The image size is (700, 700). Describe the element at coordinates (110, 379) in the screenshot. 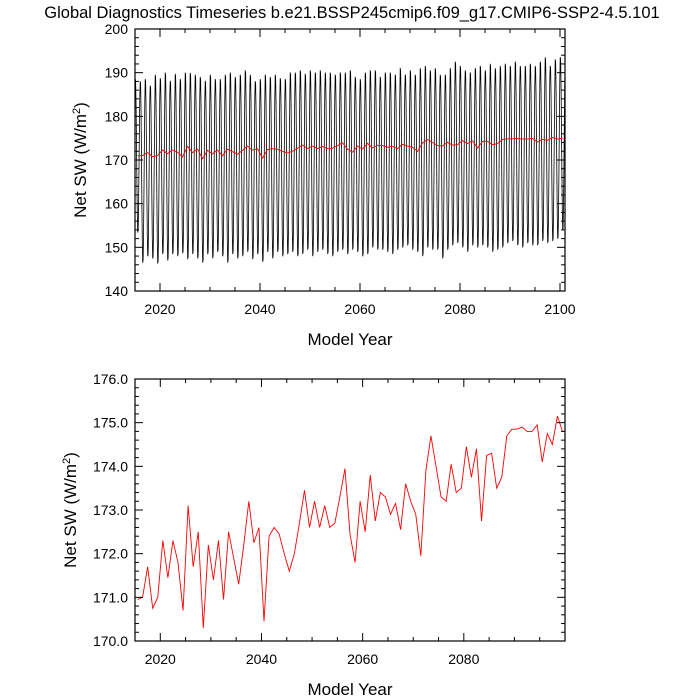

I see `y-tick-label: 176.0` at that location.